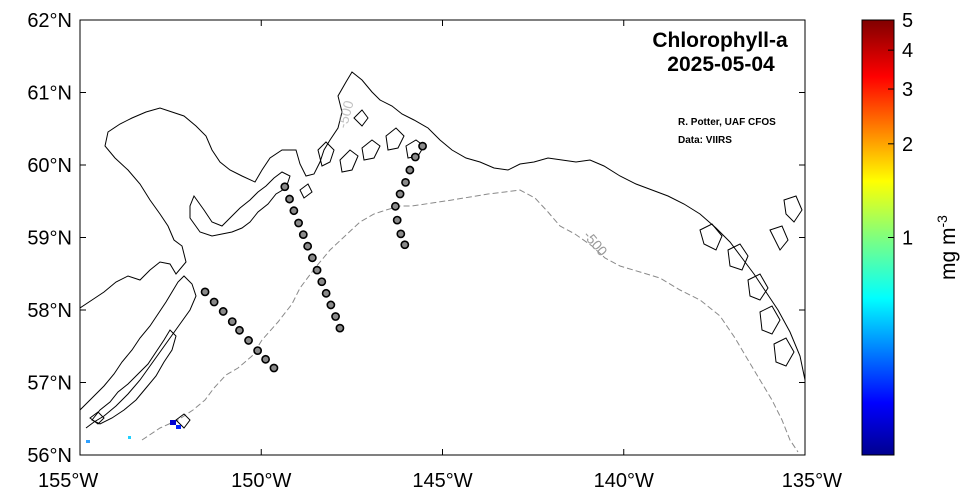 The height and width of the screenshot is (500, 972). Describe the element at coordinates (49, 94) in the screenshot. I see `lat-tick-label: 61°N` at that location.